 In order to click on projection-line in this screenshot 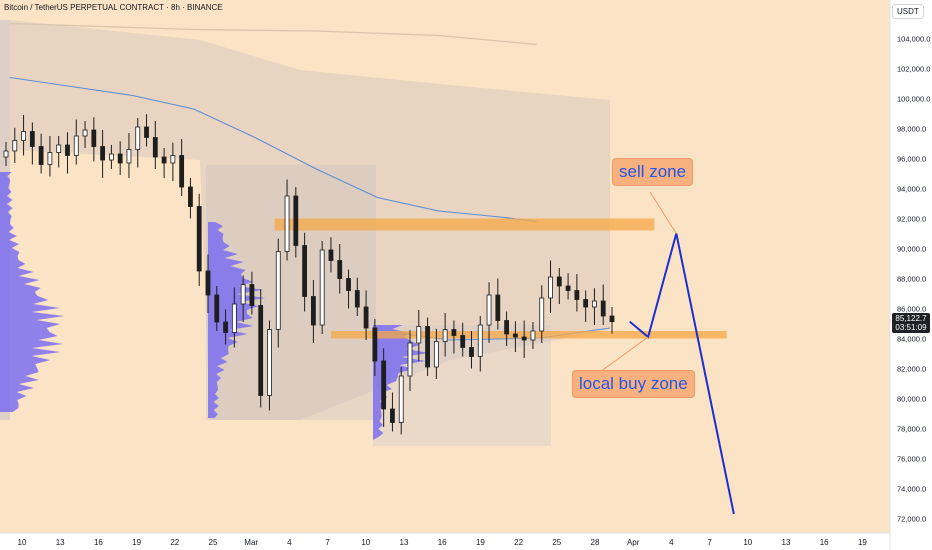, I will do `click(682, 374)`.